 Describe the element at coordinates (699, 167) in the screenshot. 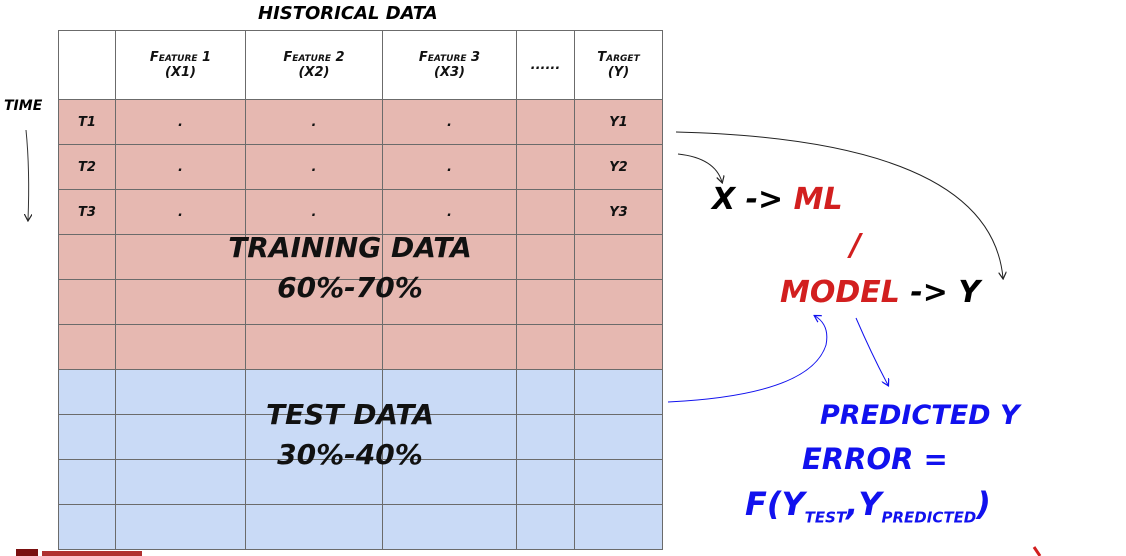

I see `y2-to-x-arrow` at that location.